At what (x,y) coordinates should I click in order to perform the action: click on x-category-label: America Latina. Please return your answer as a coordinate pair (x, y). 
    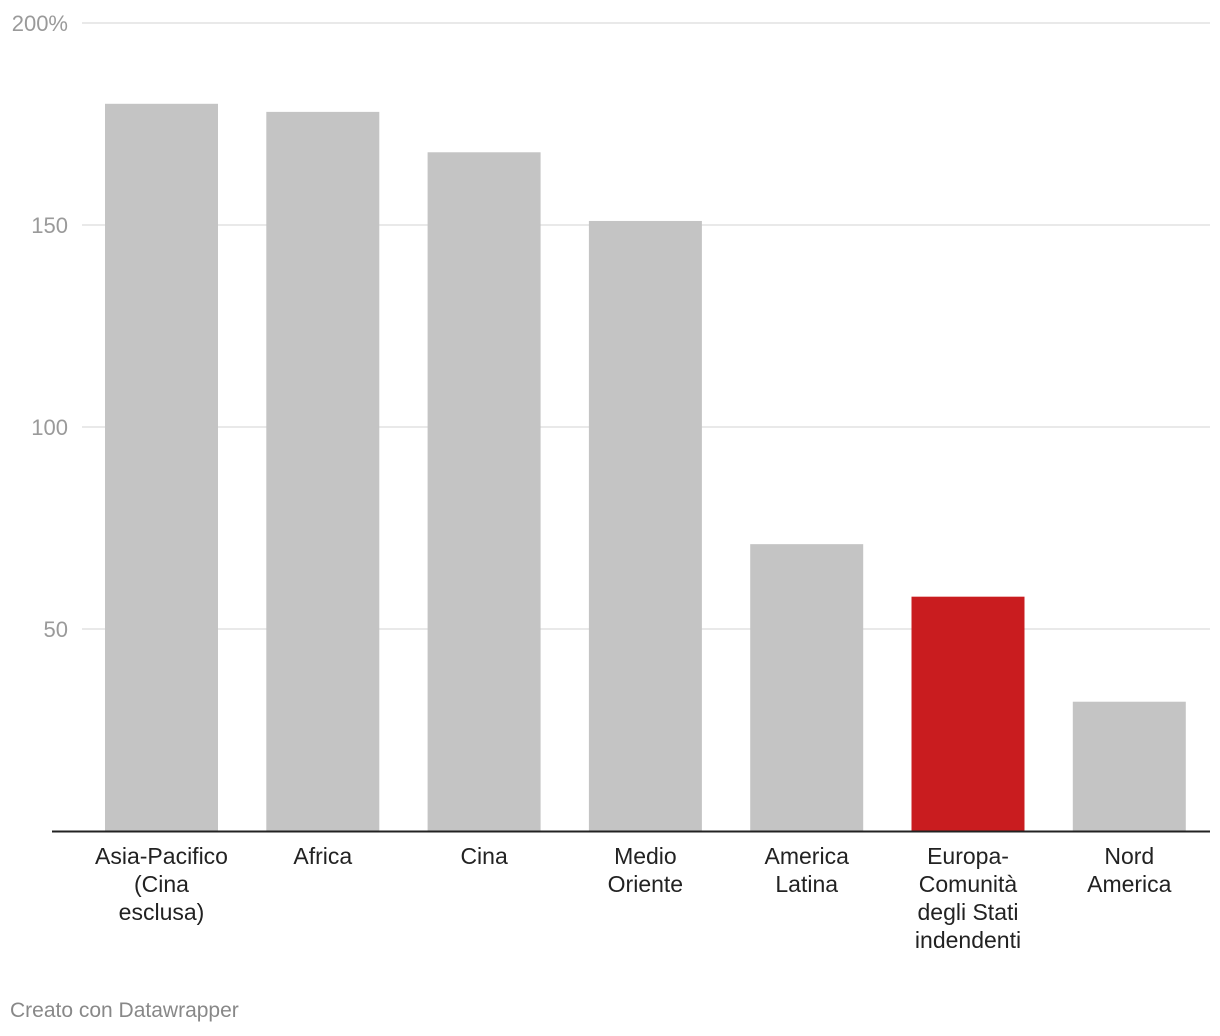
    Looking at the image, I should click on (807, 870).